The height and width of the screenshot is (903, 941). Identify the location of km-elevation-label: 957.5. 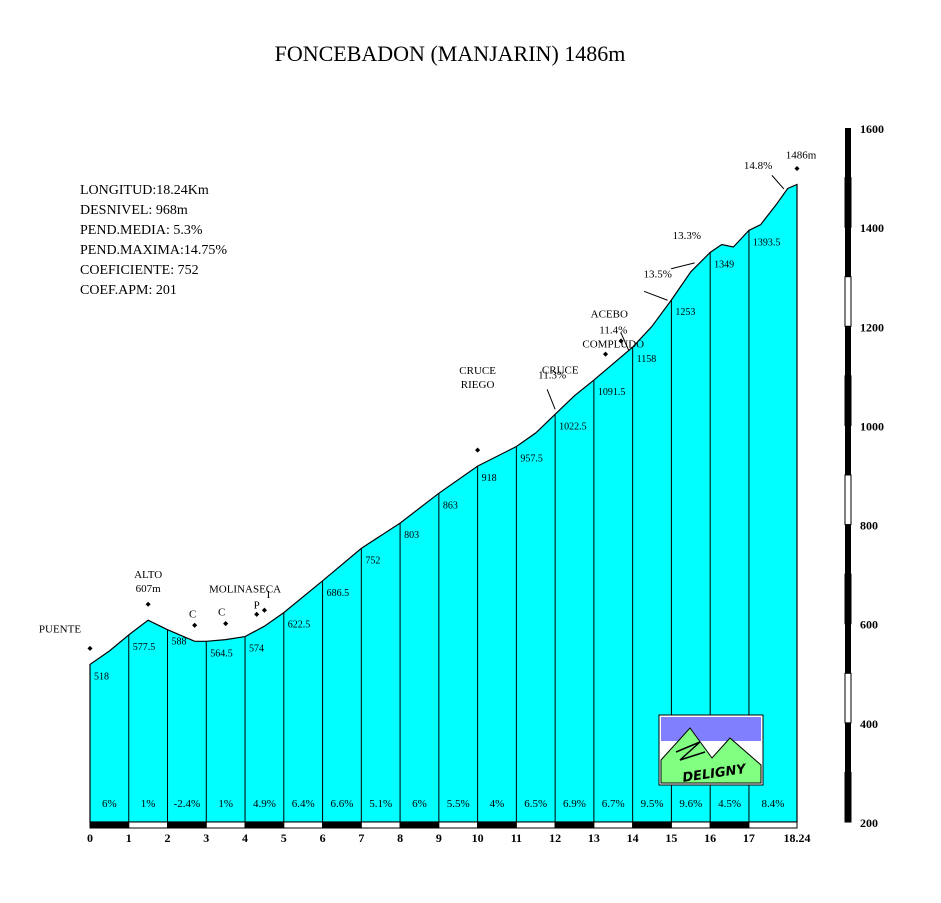
(531, 458).